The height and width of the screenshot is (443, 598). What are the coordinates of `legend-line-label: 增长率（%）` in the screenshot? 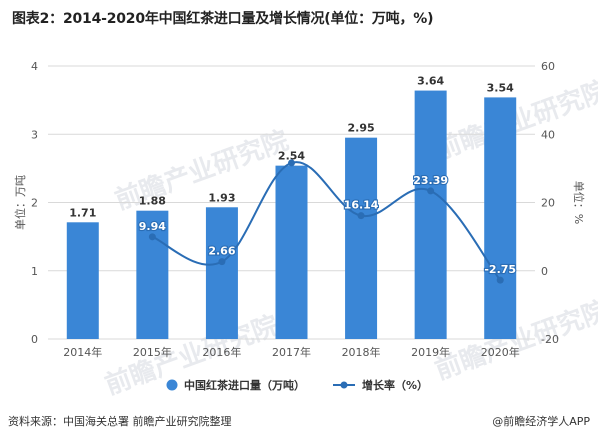 It's located at (395, 385).